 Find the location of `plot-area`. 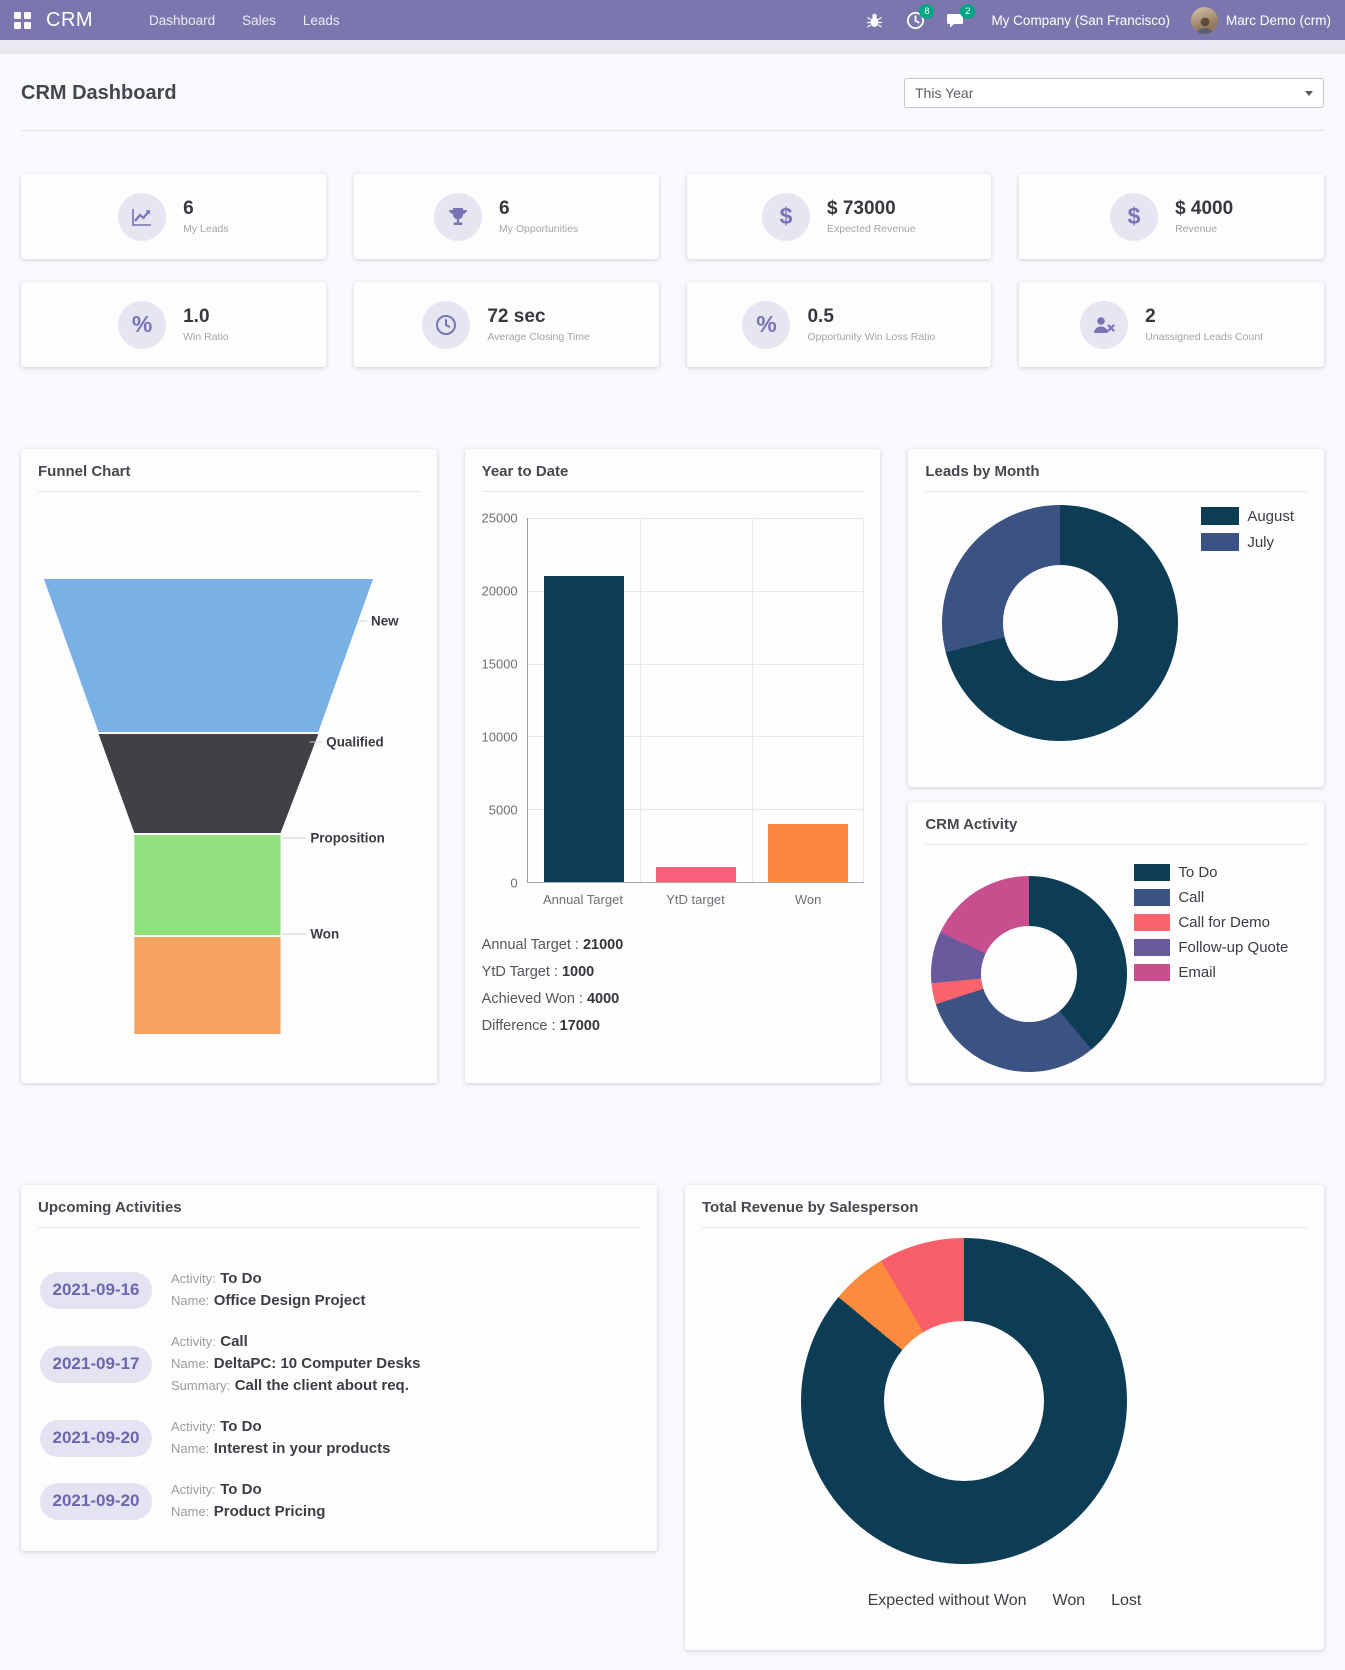

plot-area is located at coordinates (695, 700).